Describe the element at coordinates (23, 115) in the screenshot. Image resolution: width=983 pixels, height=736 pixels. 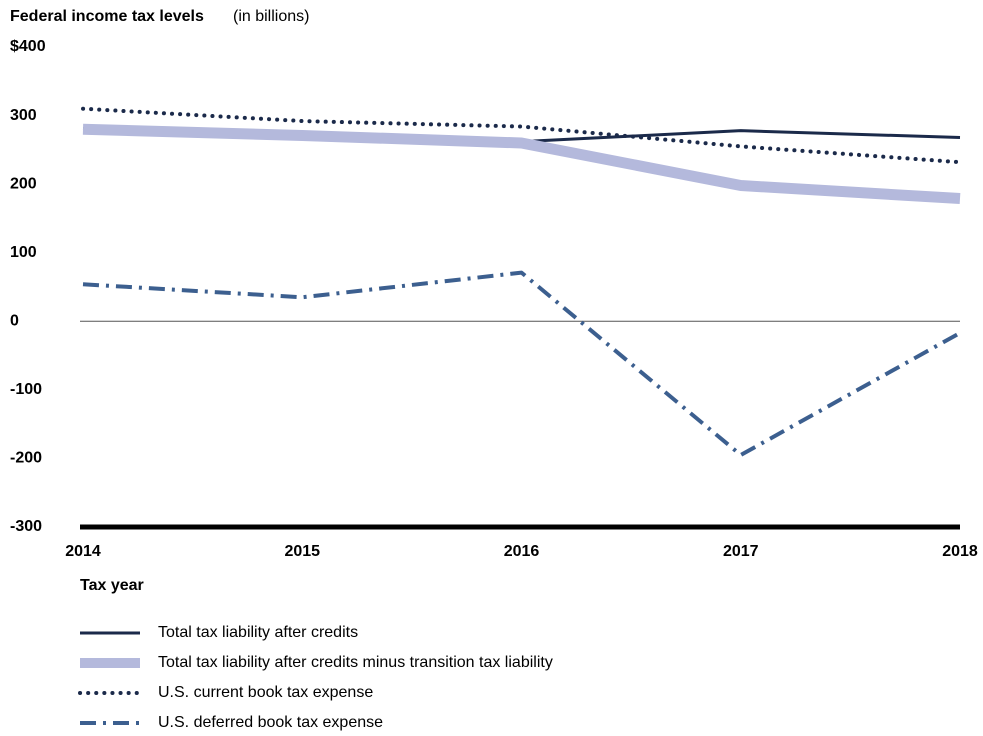
I see `y-tick-label: 300` at that location.